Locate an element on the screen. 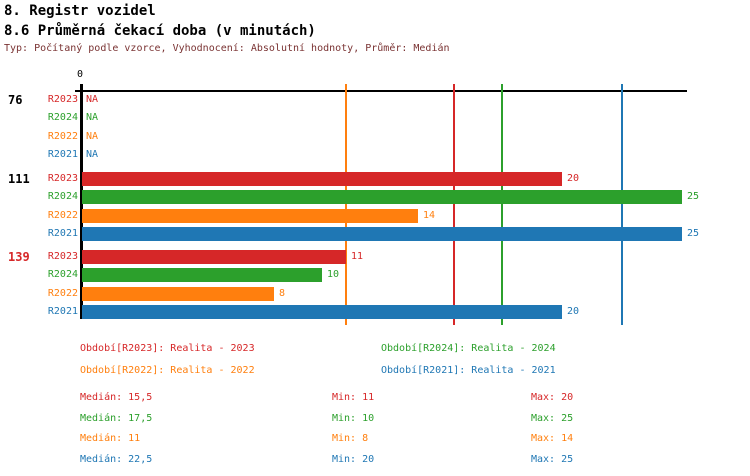 The image size is (750, 476). axis-zero-label: 0 is located at coordinates (80, 74).